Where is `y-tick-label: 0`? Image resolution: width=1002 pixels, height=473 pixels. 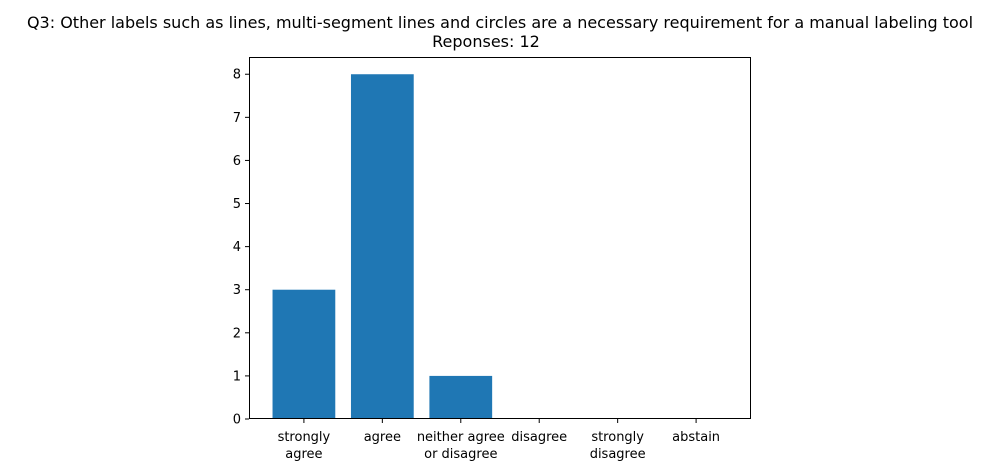
y-tick-label: 0 is located at coordinates (237, 420).